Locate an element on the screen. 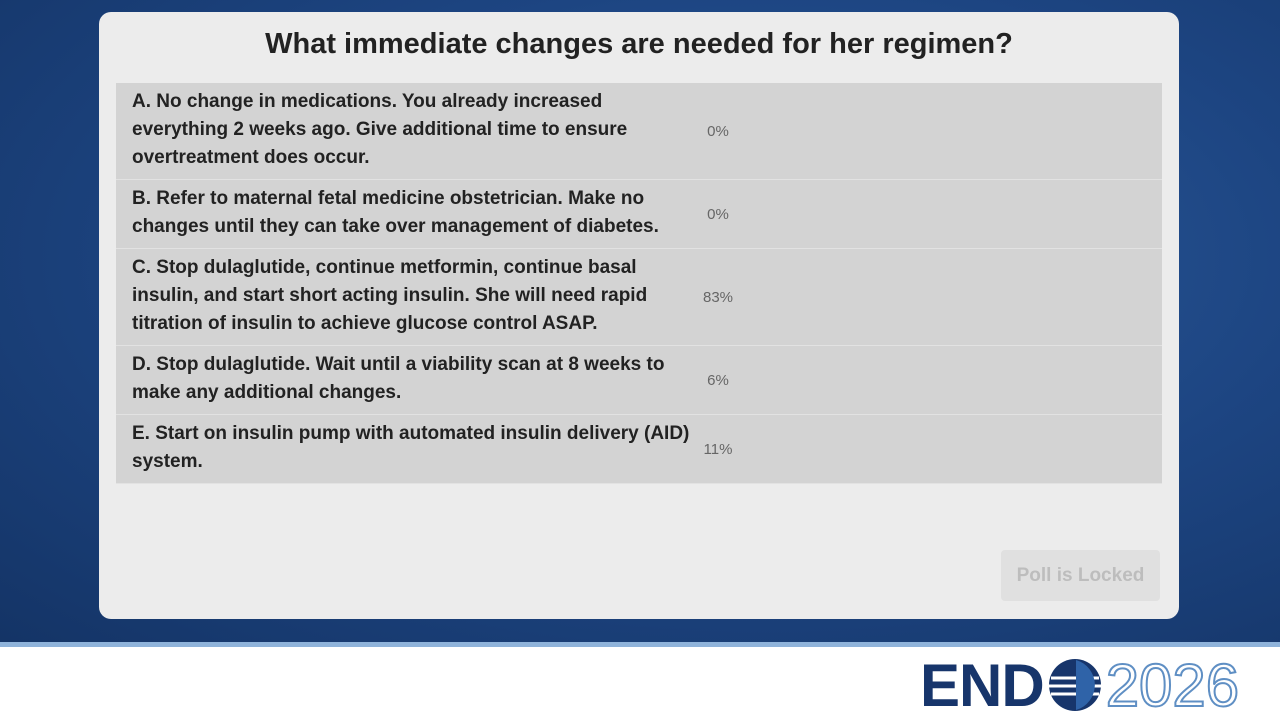 The image size is (1280, 720). logo-word: END is located at coordinates (982, 685).